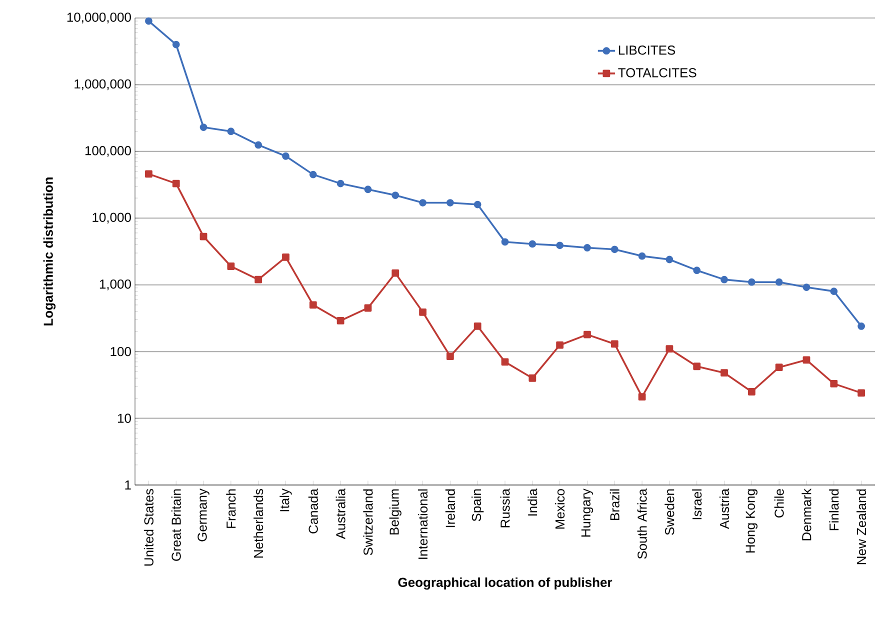 This screenshot has height=635, width=878. I want to click on x-tick-label: International, so click(423, 524).